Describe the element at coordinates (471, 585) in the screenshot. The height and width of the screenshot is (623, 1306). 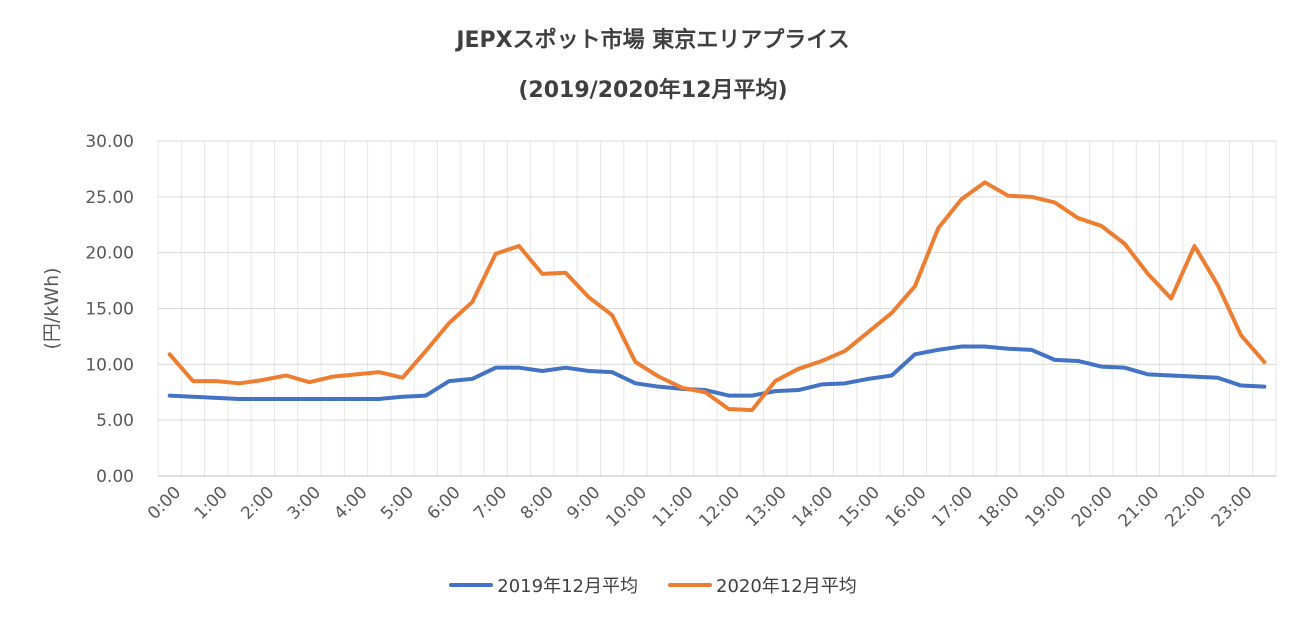
I see `legend-swatch-2019` at that location.